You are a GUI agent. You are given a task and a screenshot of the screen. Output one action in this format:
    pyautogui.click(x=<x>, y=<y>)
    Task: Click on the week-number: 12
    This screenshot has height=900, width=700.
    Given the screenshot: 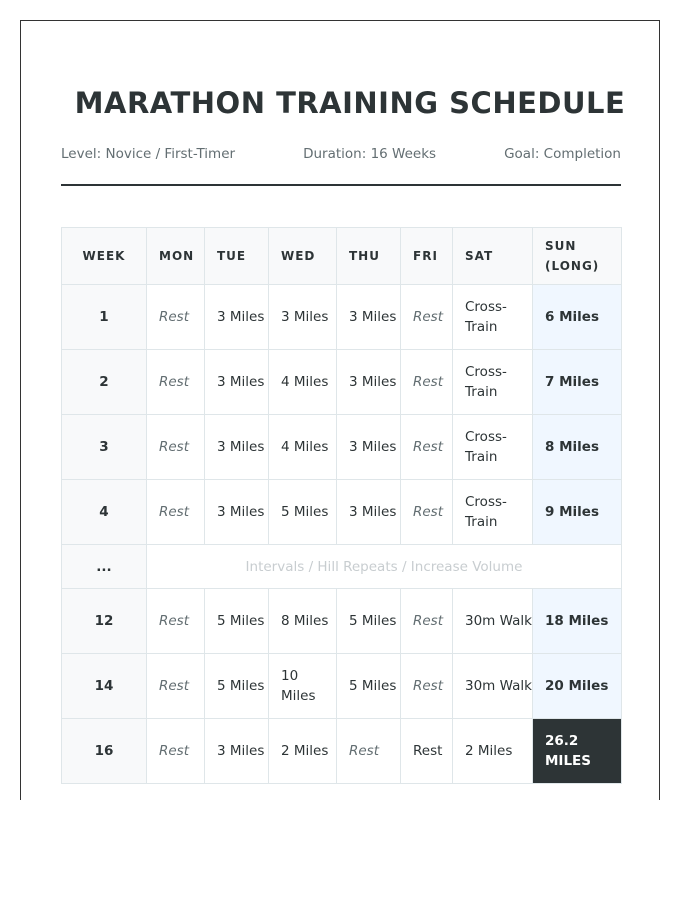 What is the action you would take?
    pyautogui.click(x=104, y=621)
    